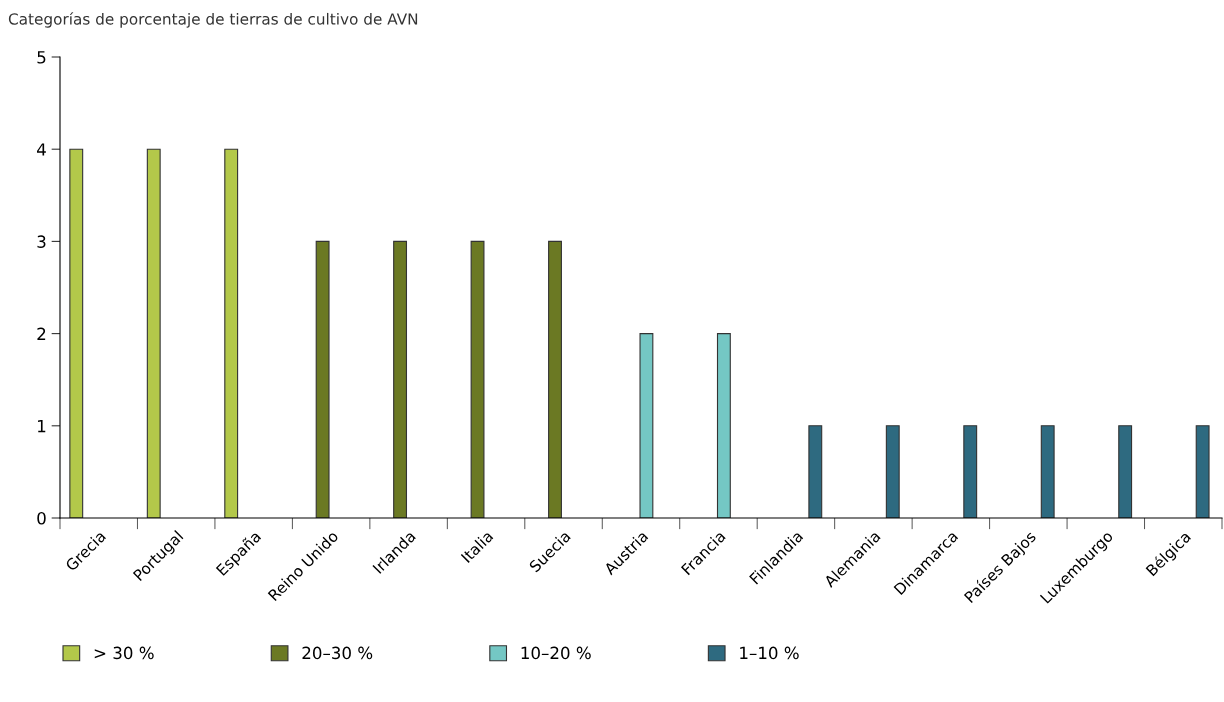  Describe the element at coordinates (41, 149) in the screenshot. I see `y-tick-label: 4` at that location.